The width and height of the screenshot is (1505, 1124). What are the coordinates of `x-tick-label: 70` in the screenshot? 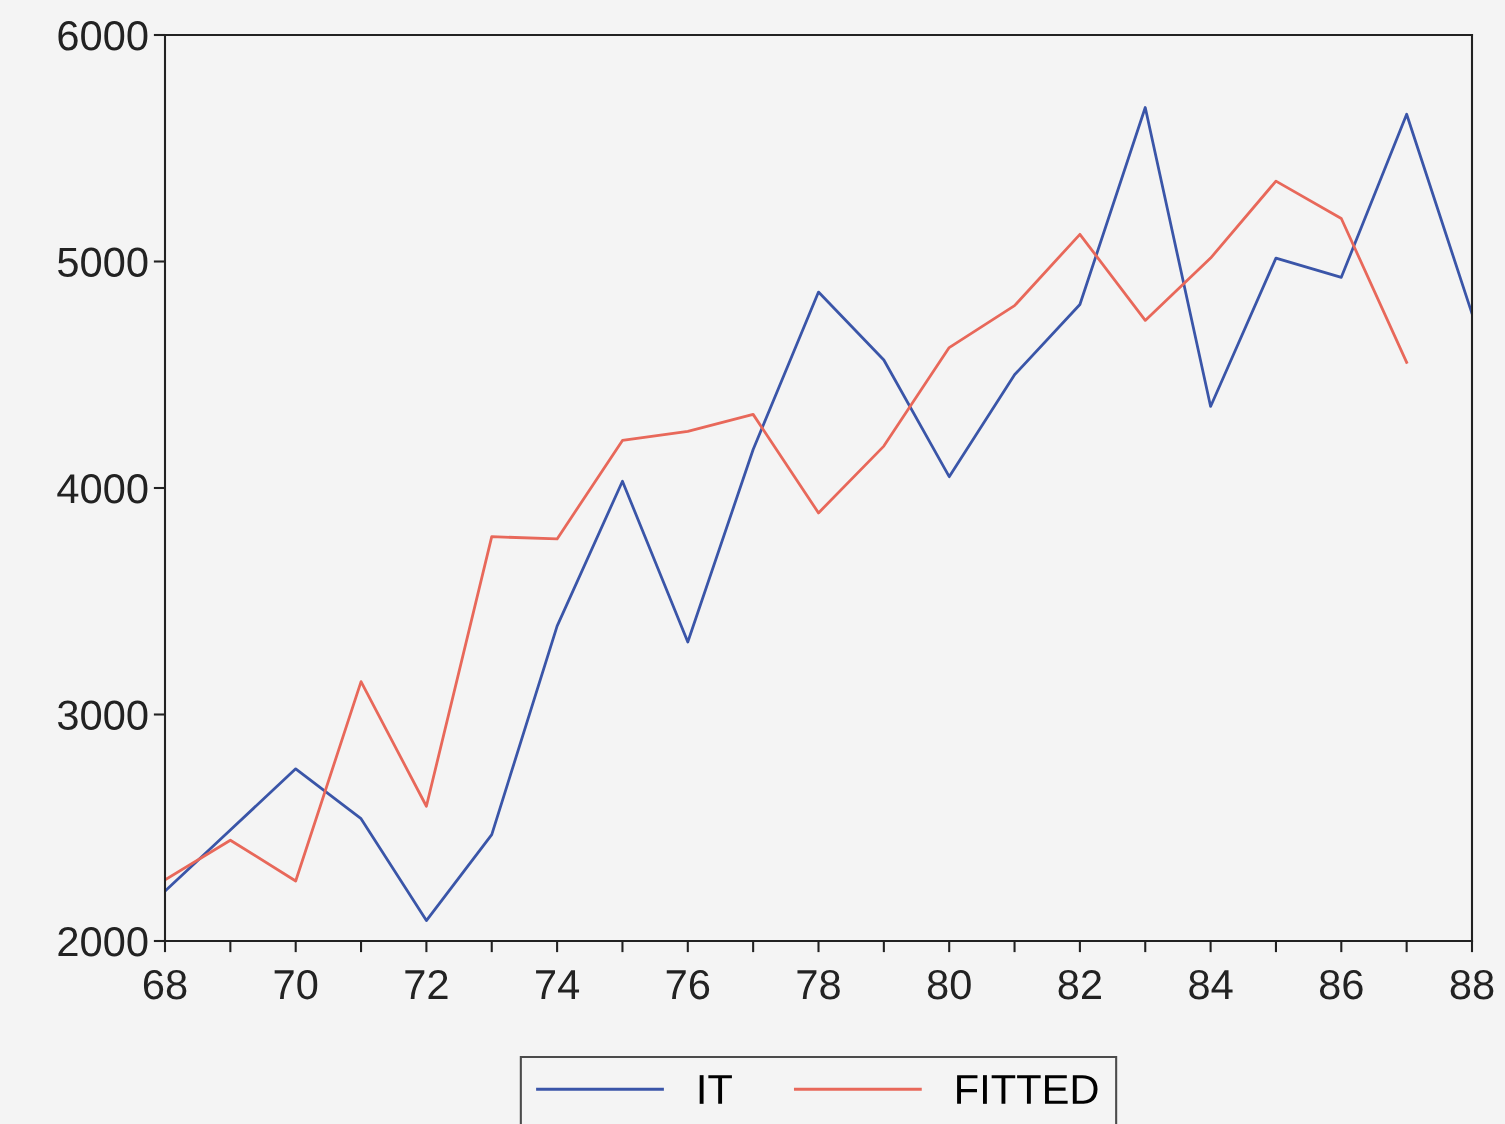 It's located at (296, 984).